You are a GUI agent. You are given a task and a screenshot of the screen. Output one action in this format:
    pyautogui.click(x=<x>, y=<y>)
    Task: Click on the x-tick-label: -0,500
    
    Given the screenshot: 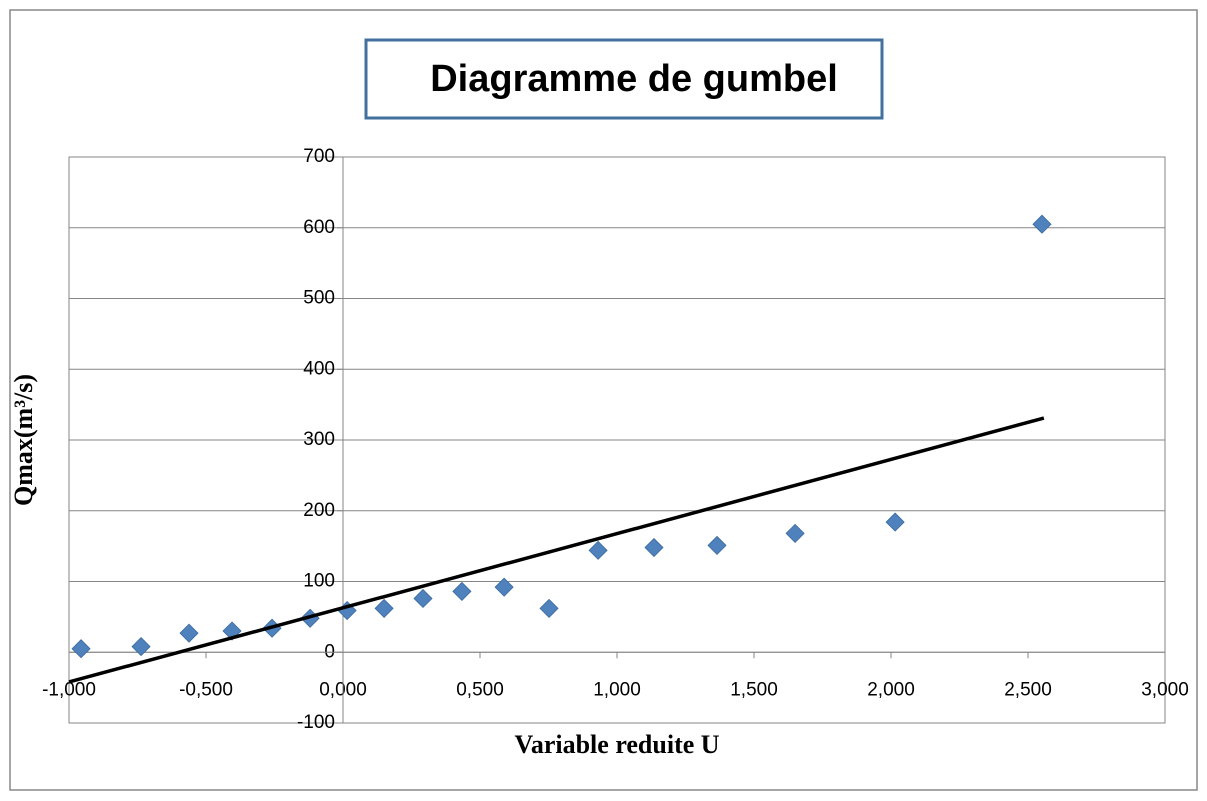 What is the action you would take?
    pyautogui.click(x=206, y=689)
    